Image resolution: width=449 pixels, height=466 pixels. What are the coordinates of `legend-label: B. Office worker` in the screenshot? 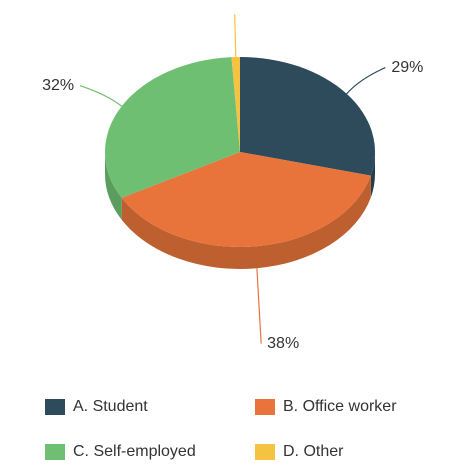 It's located at (340, 406).